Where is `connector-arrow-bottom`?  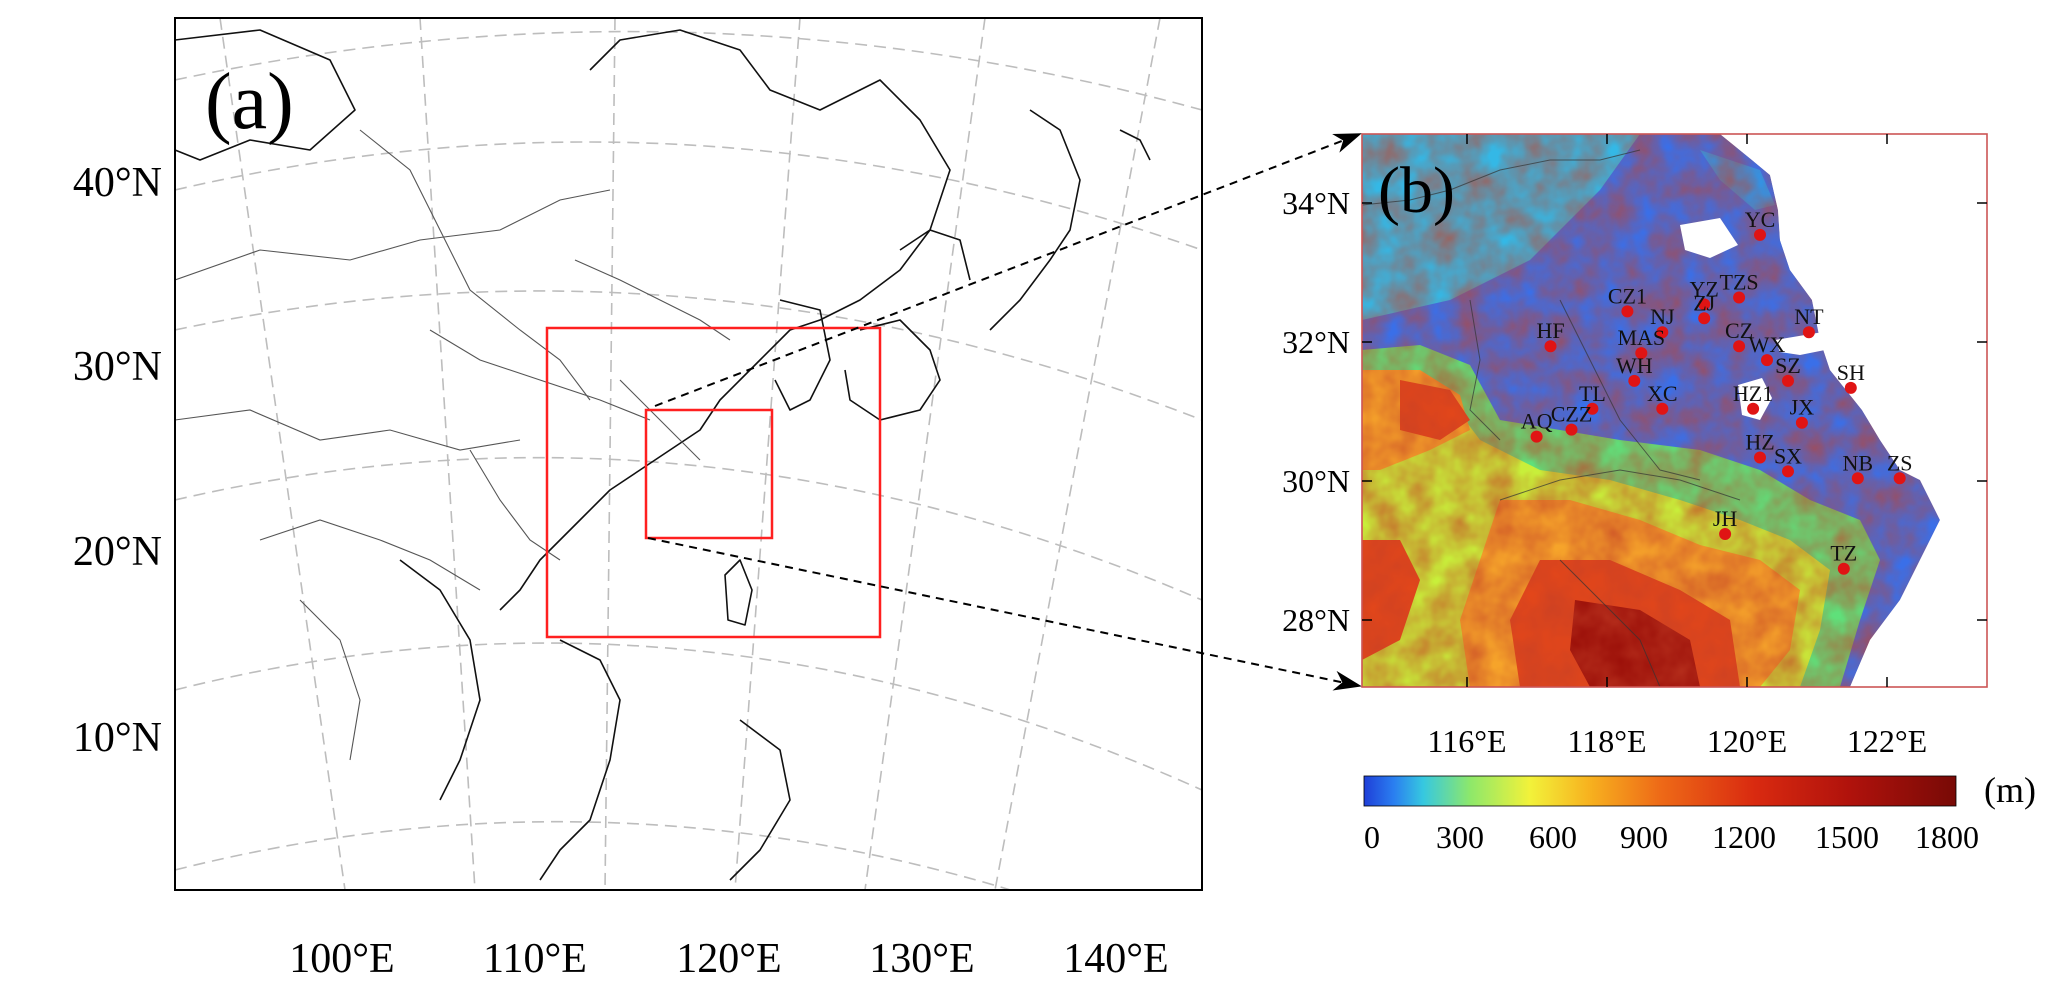 connector-arrow-bottom is located at coordinates (1004, 614).